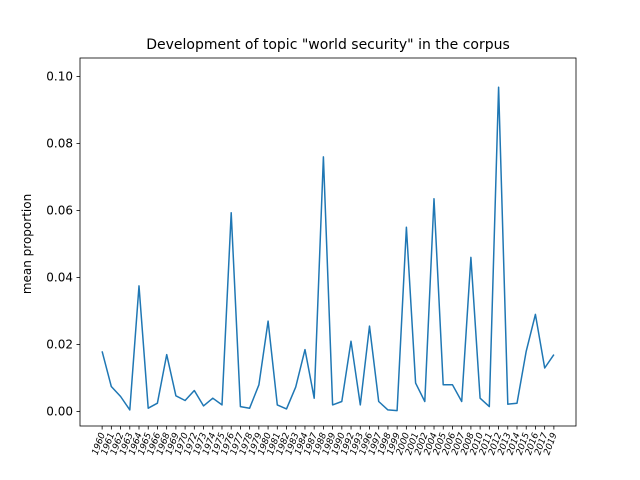 Image resolution: width=640 pixels, height=480 pixels. Describe the element at coordinates (59, 76) in the screenshot. I see `y-tick-label: 0.10` at that location.